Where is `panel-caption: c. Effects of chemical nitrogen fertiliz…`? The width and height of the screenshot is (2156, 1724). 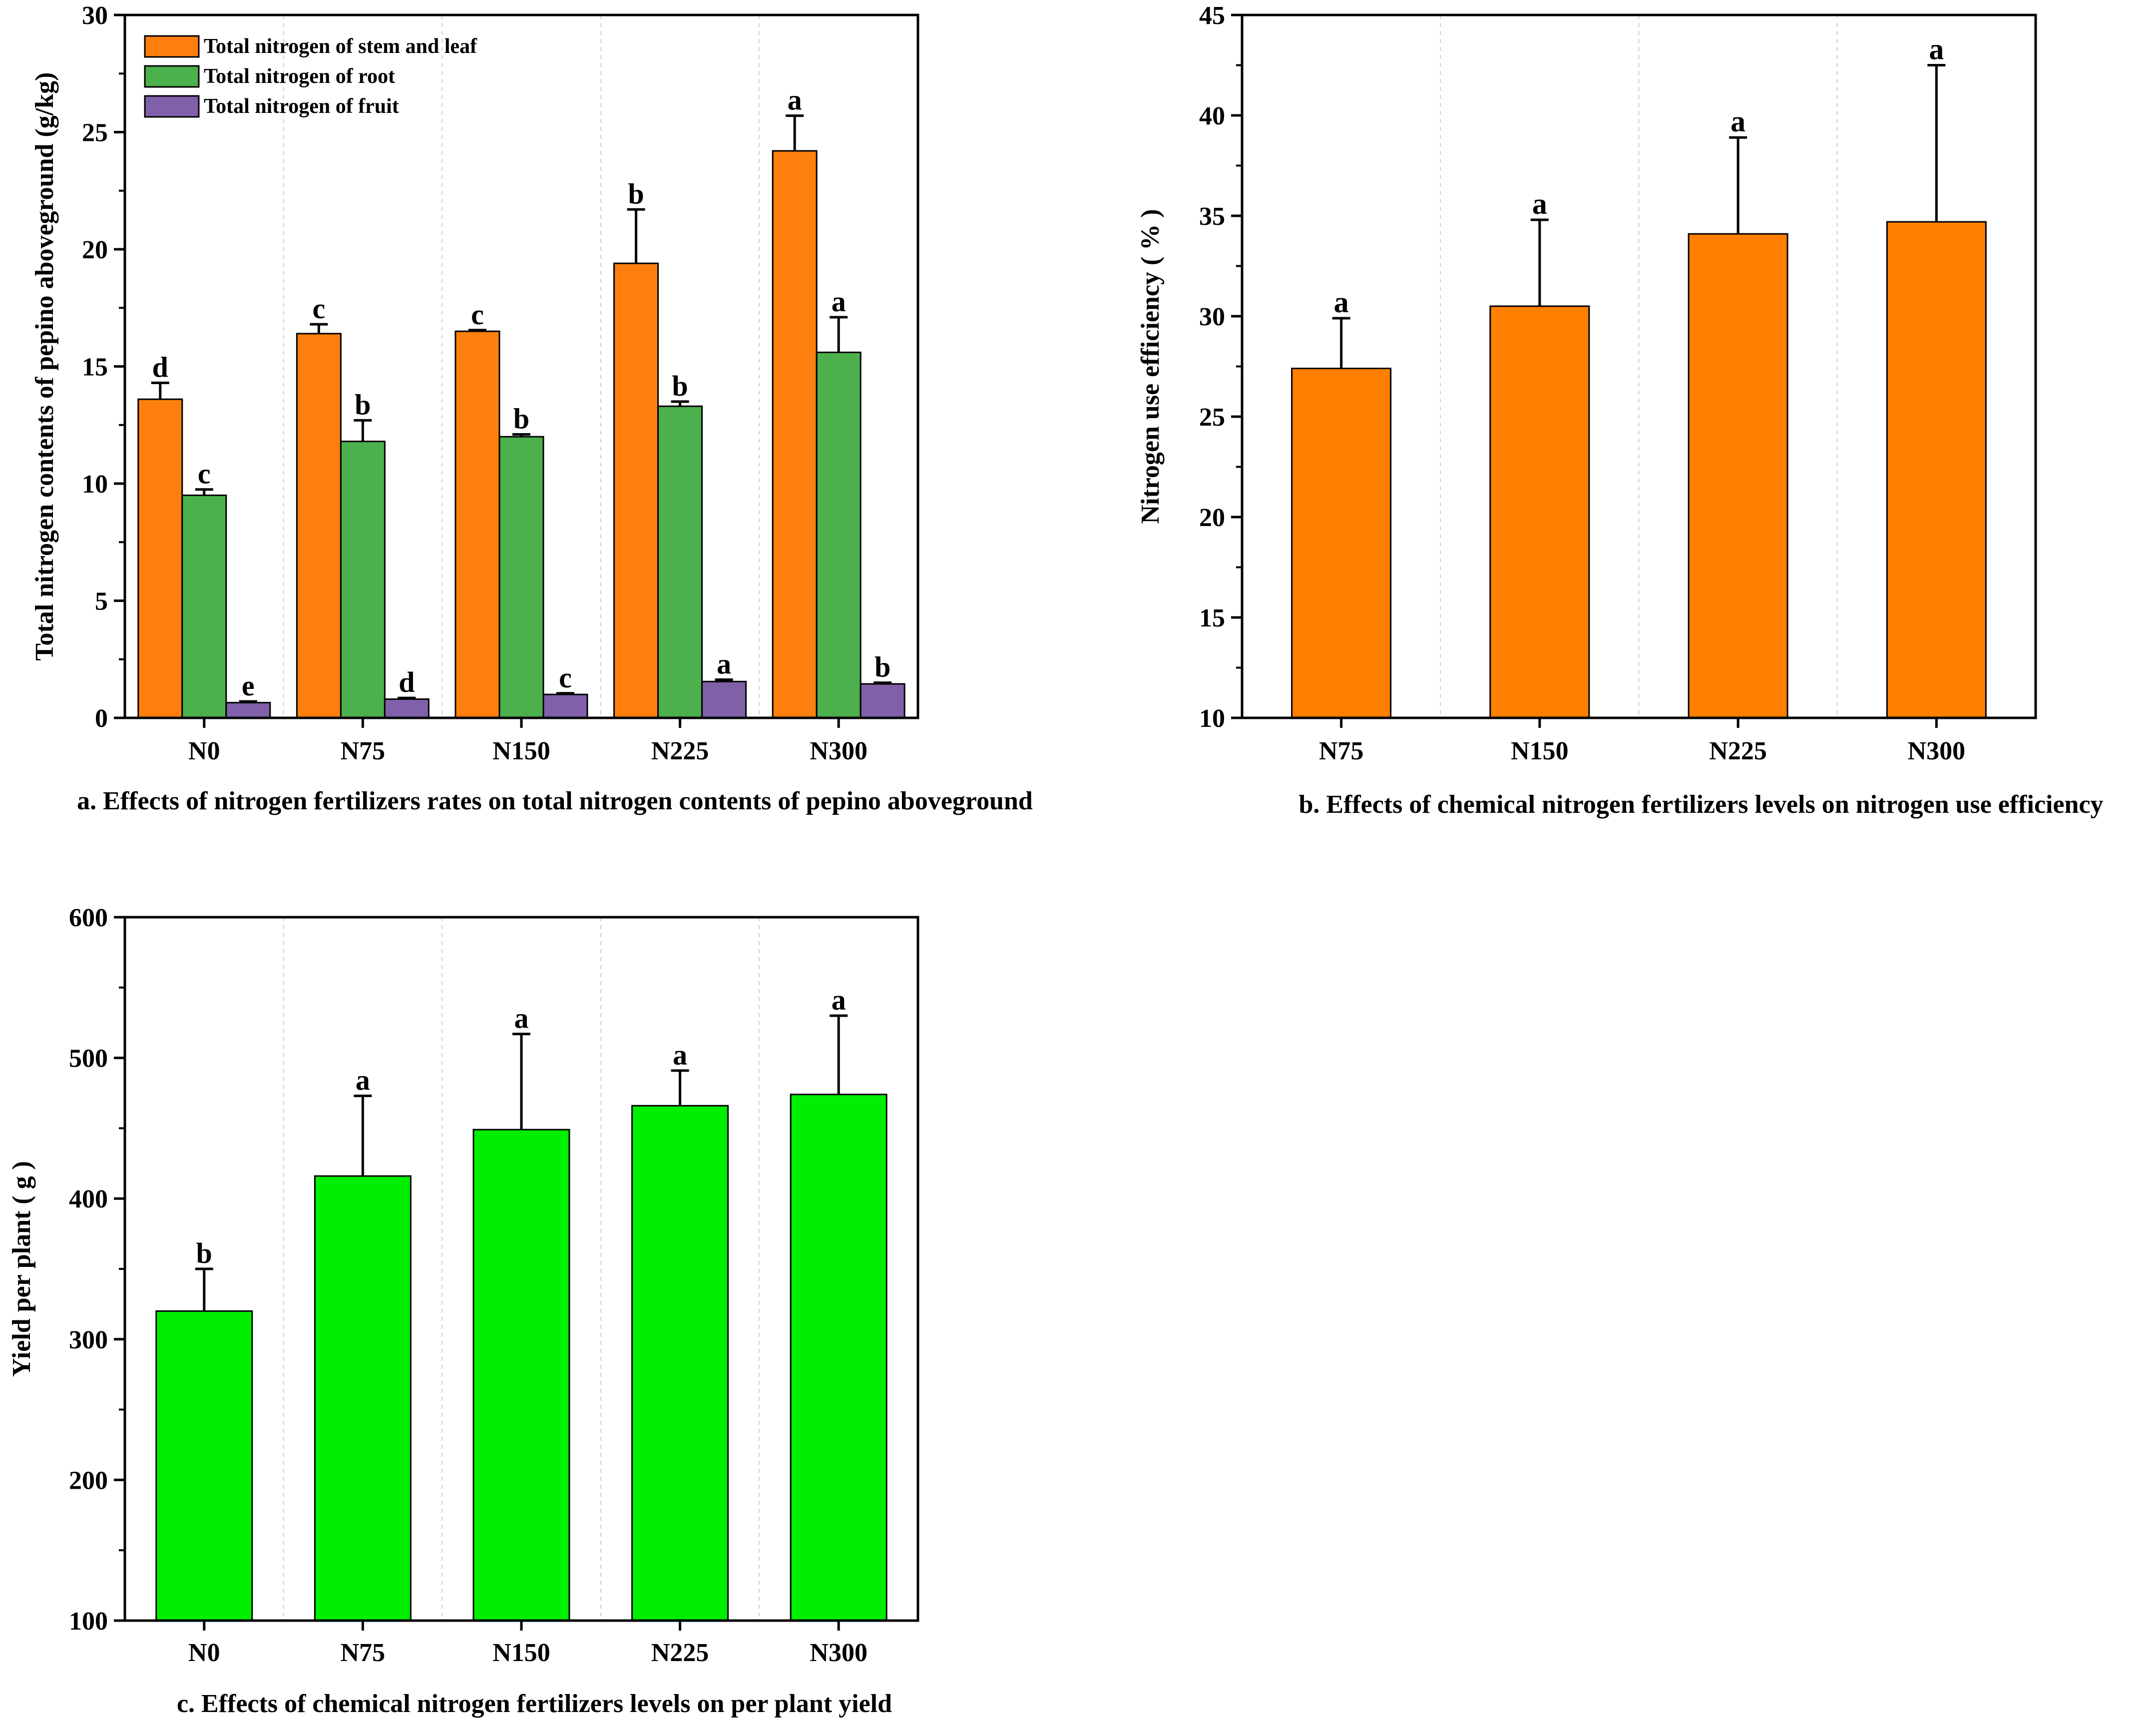
panel-caption: c. Effects of chemical nitrogen fertiliz… is located at coordinates (534, 1704).